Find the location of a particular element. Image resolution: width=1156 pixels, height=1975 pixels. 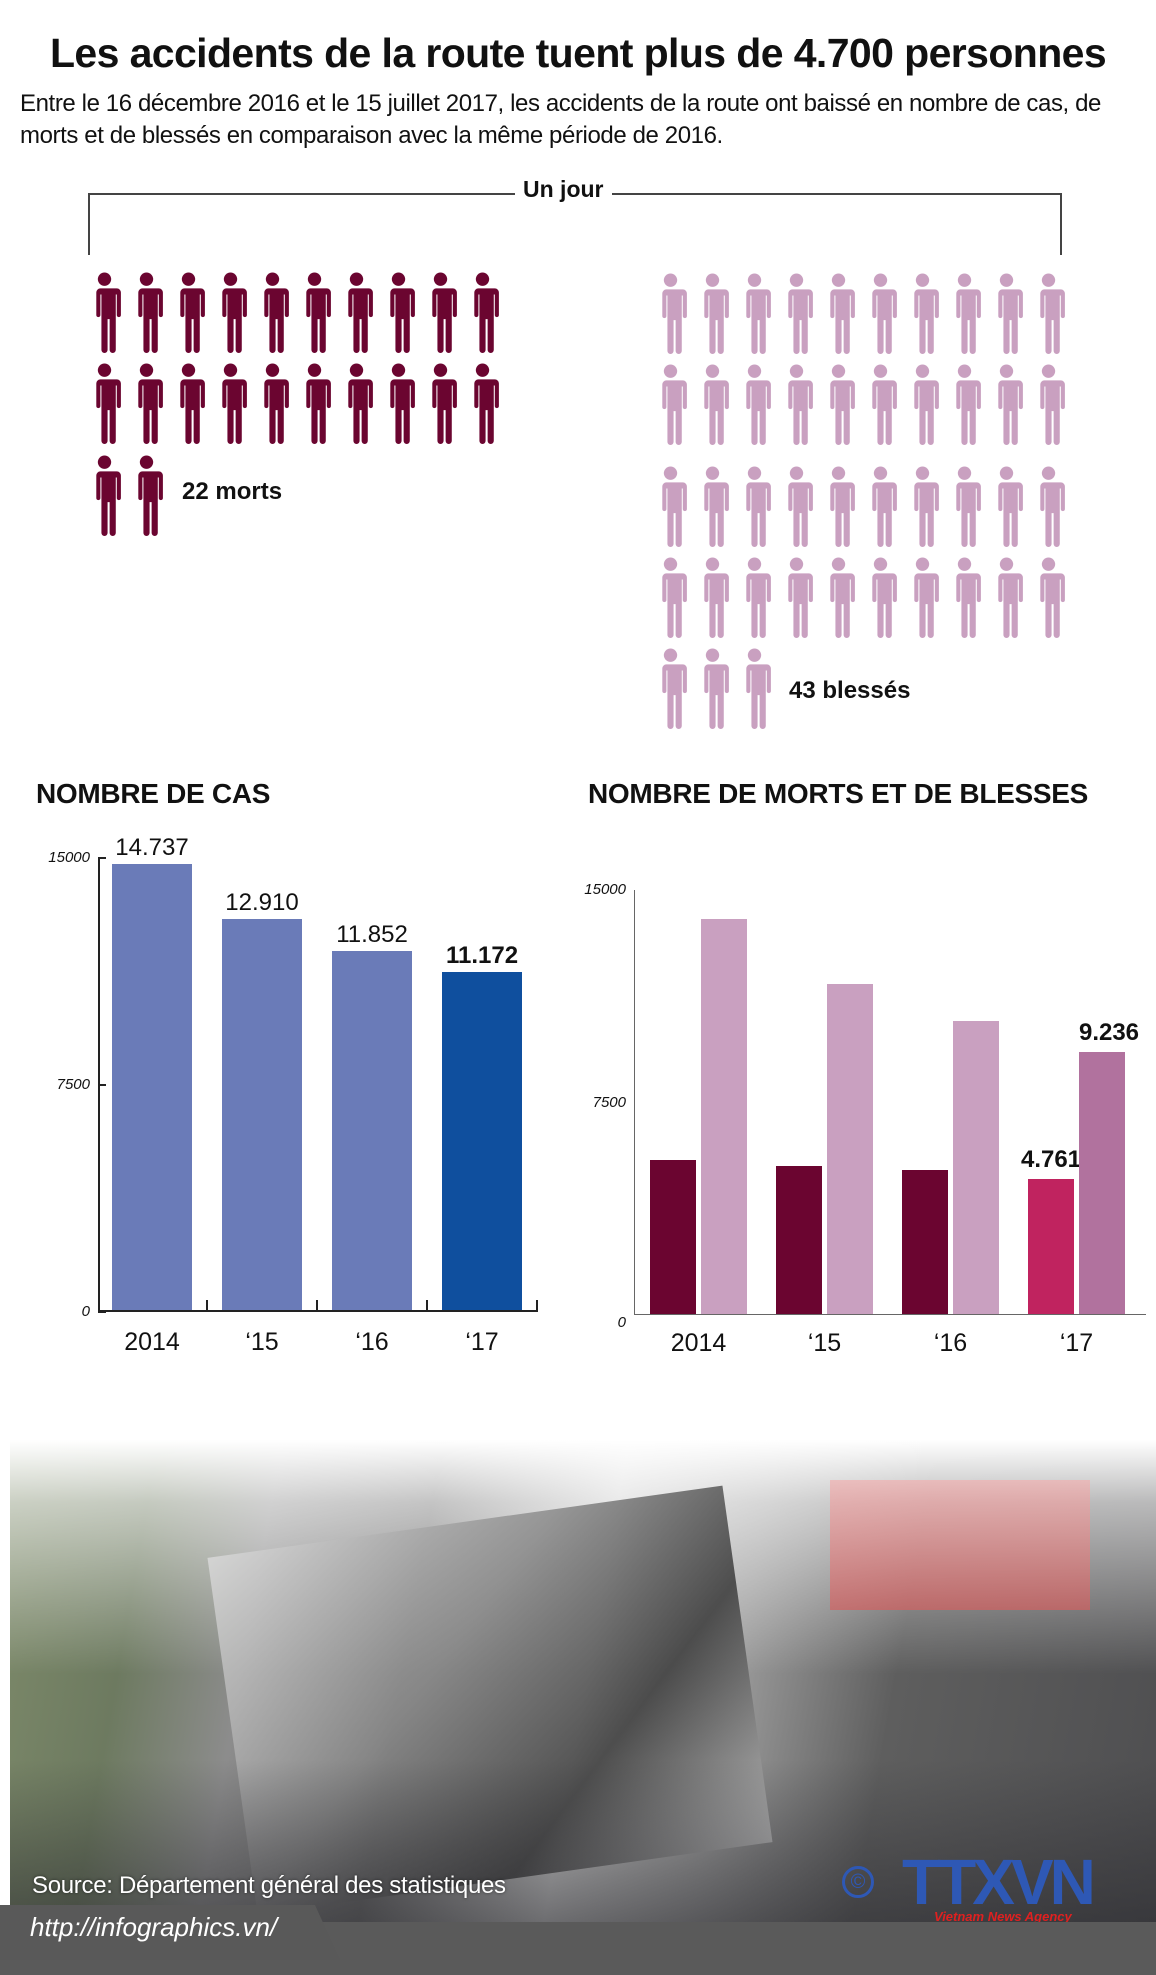

bar-value-label: 14.737 is located at coordinates (152, 847).